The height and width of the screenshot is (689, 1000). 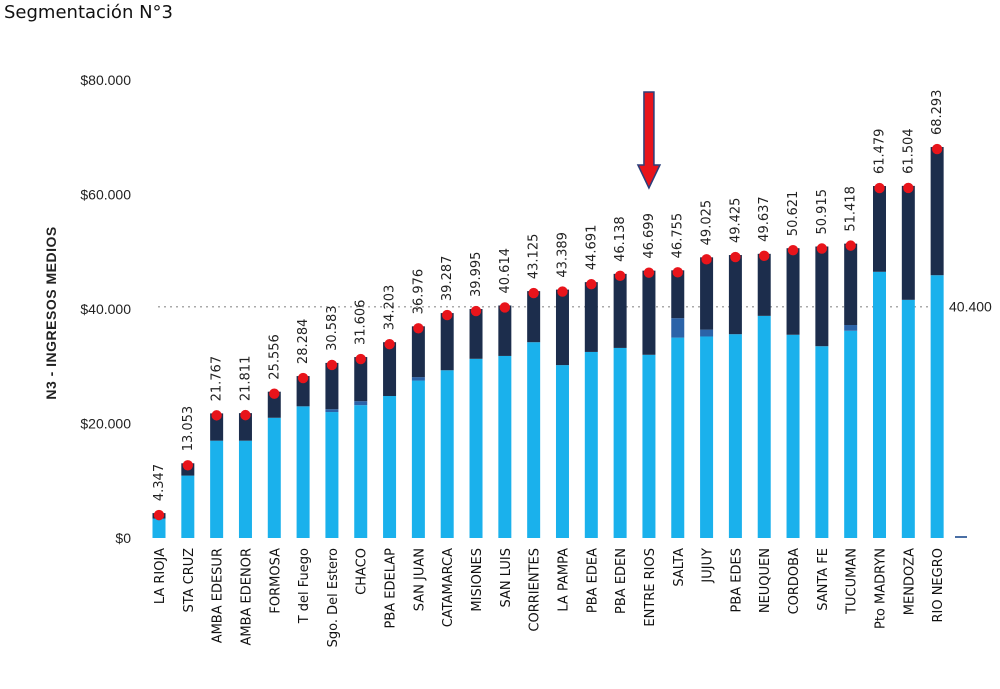 I want to click on value-label: 4.347, so click(x=159, y=482).